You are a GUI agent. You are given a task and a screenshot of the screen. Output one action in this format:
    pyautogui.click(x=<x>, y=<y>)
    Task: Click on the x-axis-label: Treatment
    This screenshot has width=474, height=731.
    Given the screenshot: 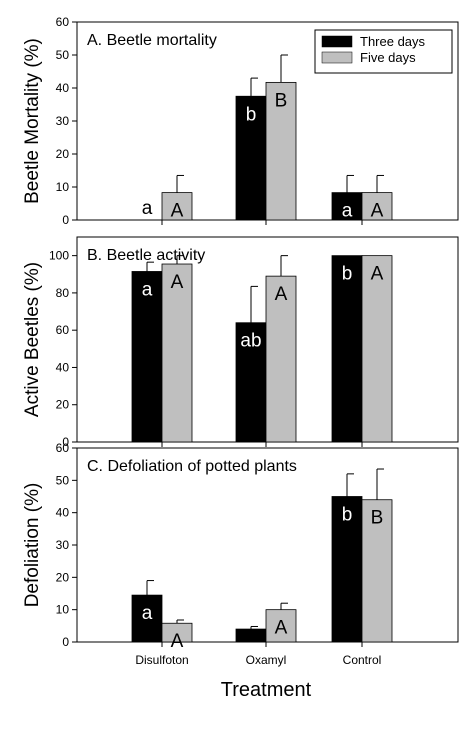 What is the action you would take?
    pyautogui.click(x=266, y=690)
    